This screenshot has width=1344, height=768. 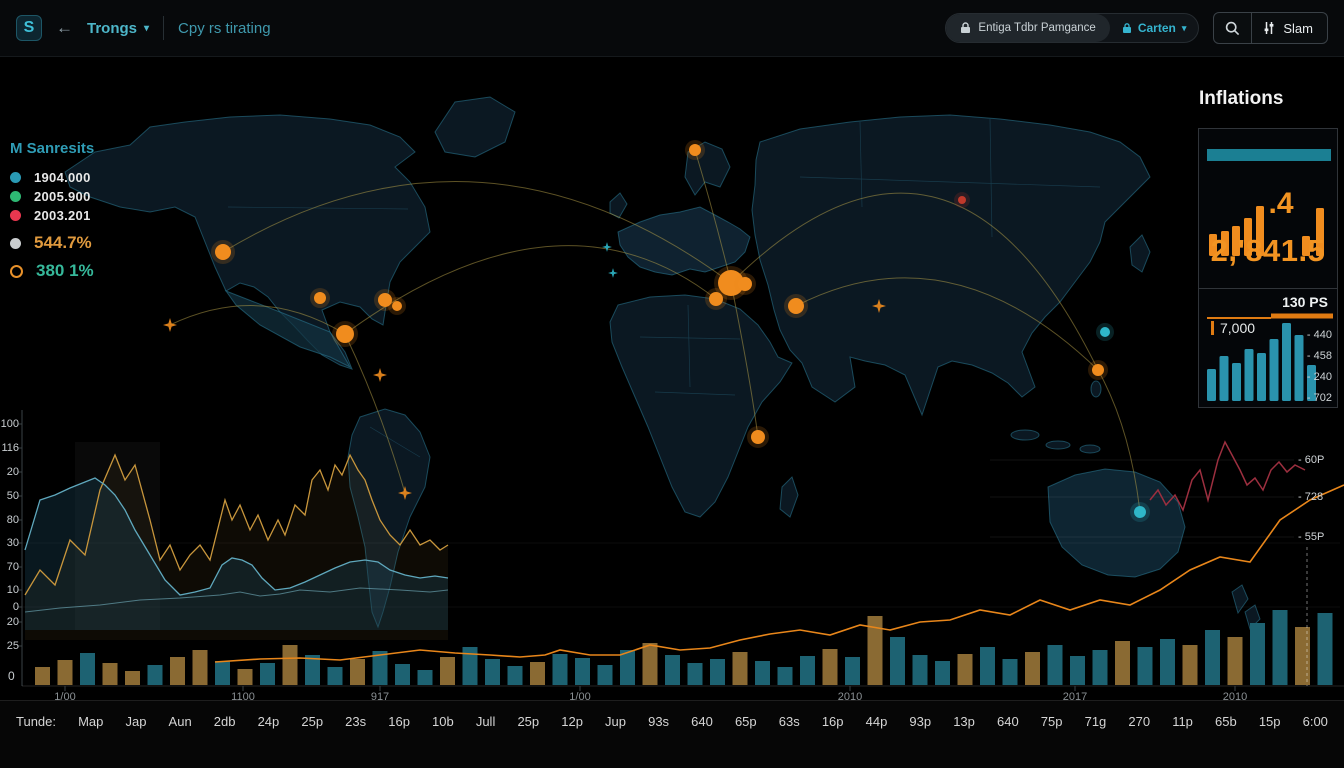 I want to click on year-label: 1/00, so click(x=65, y=697).